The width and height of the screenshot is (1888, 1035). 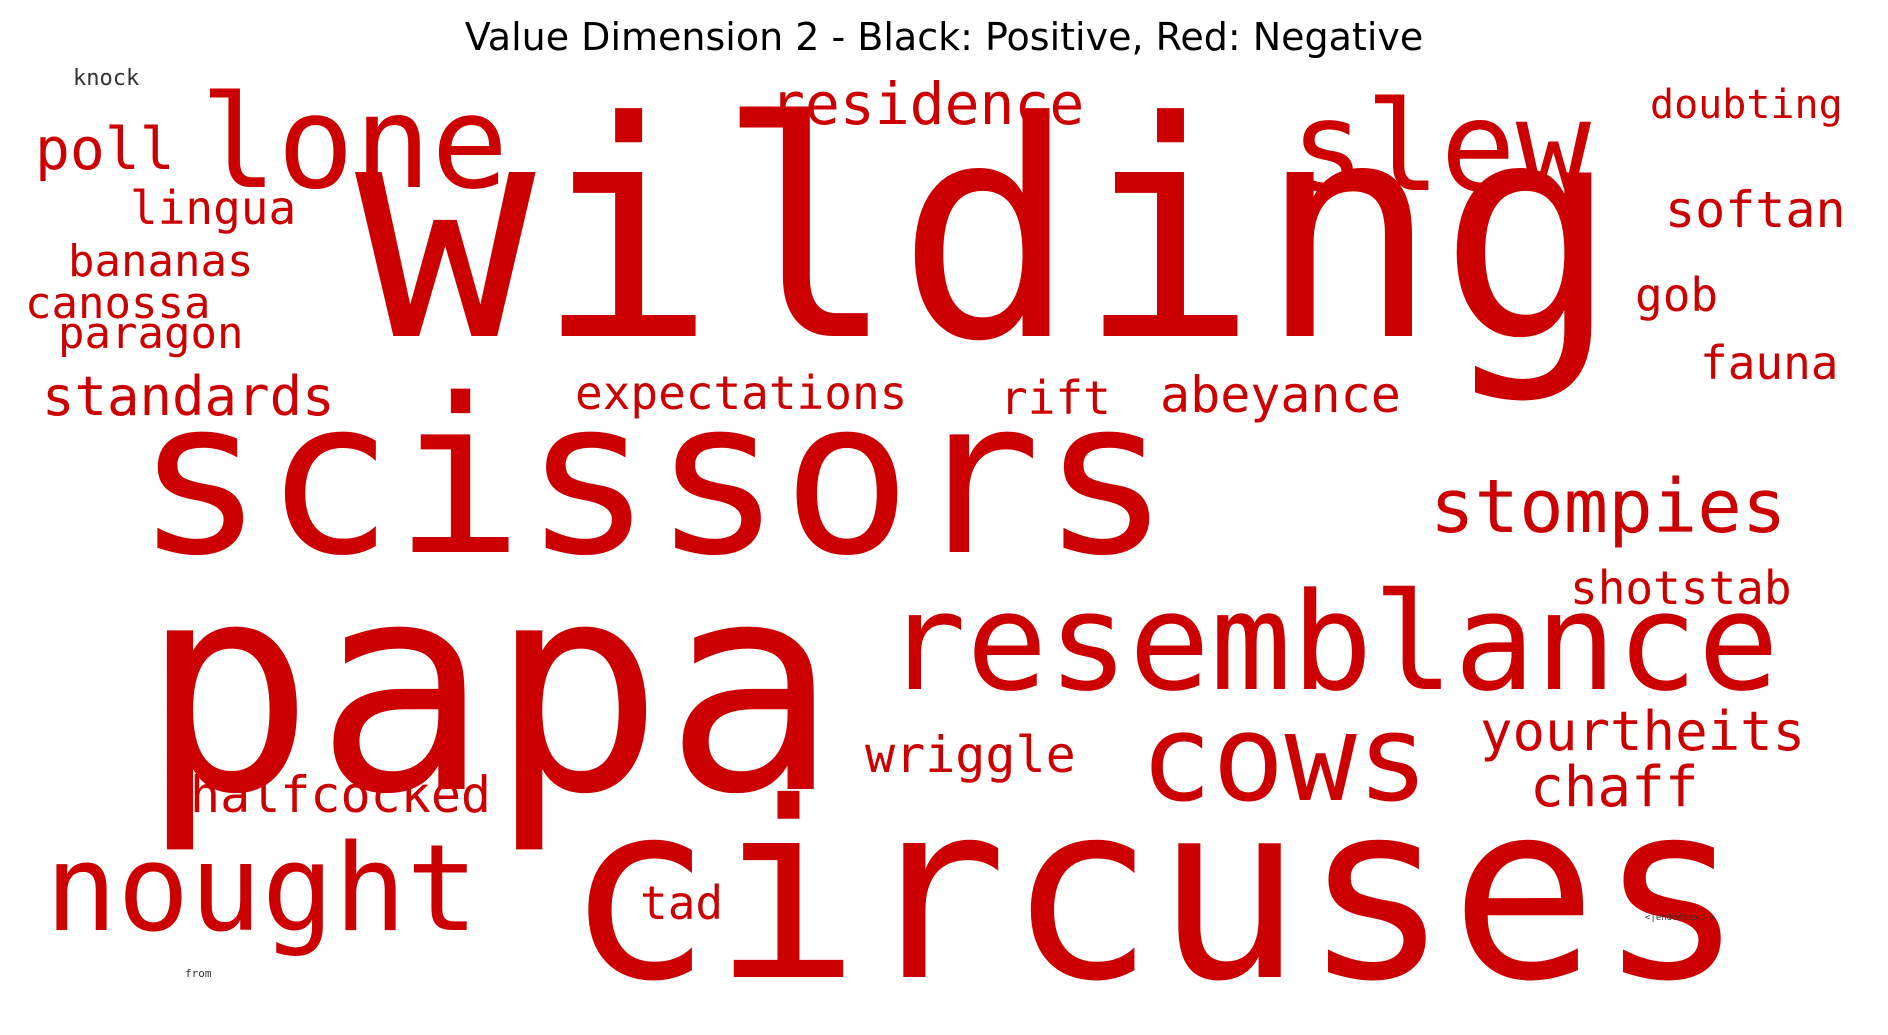 I want to click on word-cows: cows, so click(x=1284, y=759).